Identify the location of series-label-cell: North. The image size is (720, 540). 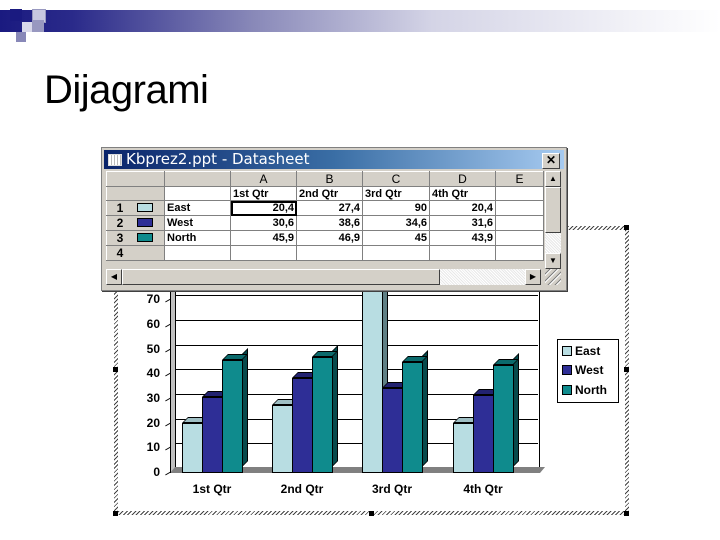
(197, 238).